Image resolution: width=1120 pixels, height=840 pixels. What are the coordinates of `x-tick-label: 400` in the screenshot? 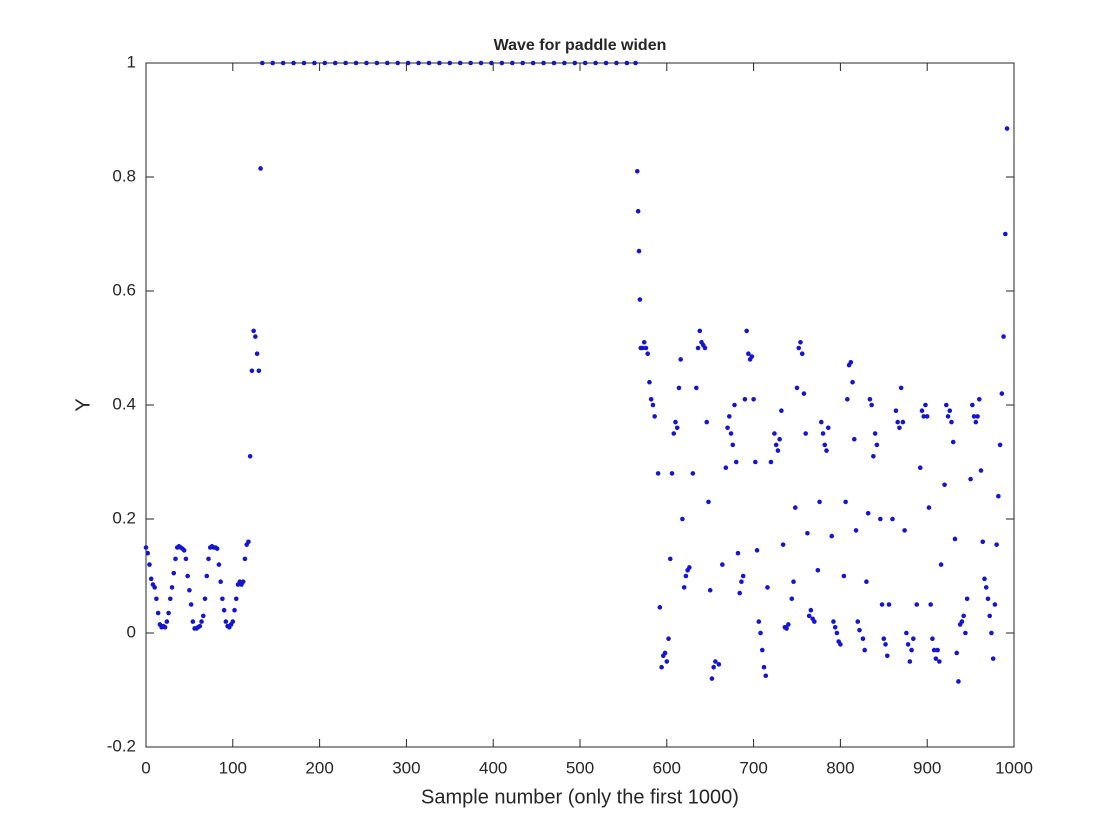 It's located at (493, 767).